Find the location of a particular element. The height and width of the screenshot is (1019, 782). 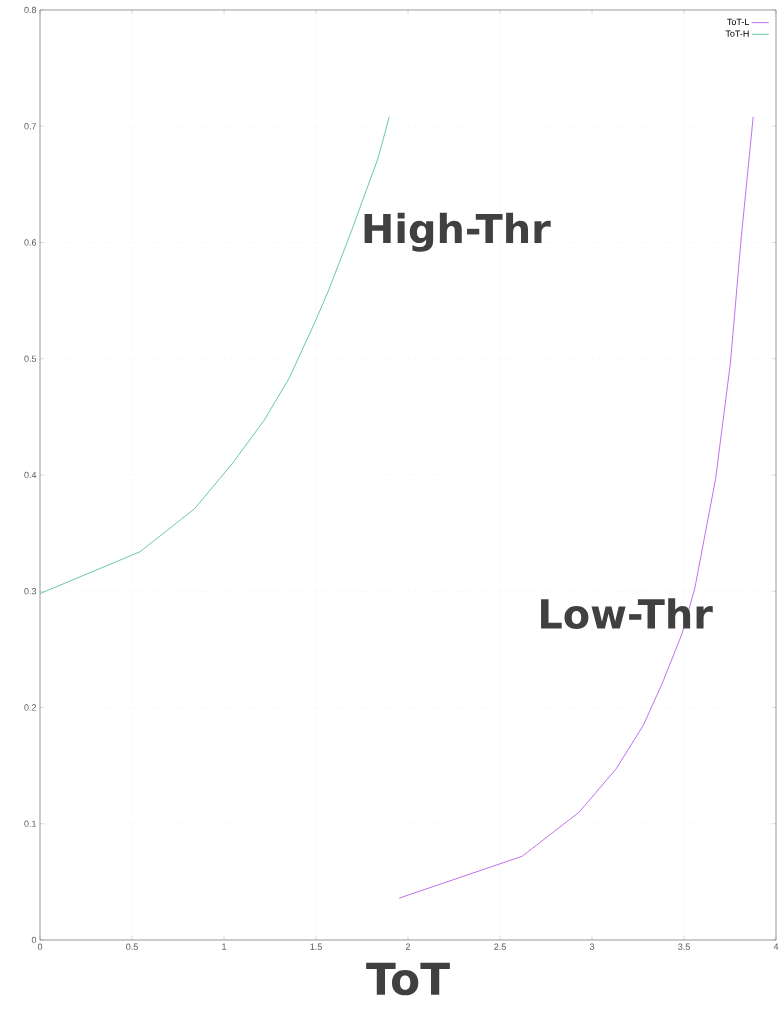

x-tick-label: 2.5 is located at coordinates (500, 946).